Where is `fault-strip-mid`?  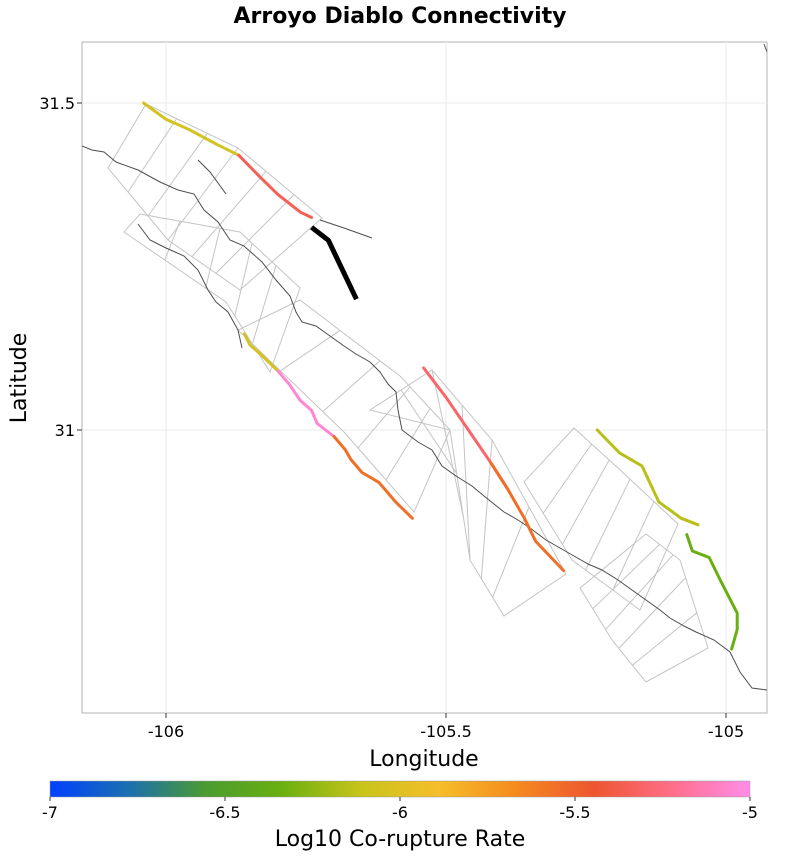 fault-strip-mid is located at coordinates (212, 293).